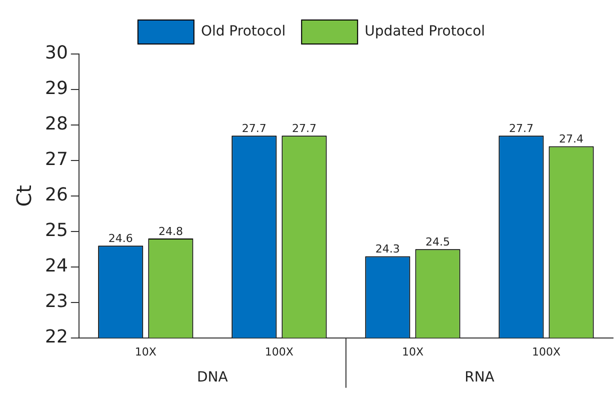  I want to click on y-tick-label: 28, so click(56, 124).